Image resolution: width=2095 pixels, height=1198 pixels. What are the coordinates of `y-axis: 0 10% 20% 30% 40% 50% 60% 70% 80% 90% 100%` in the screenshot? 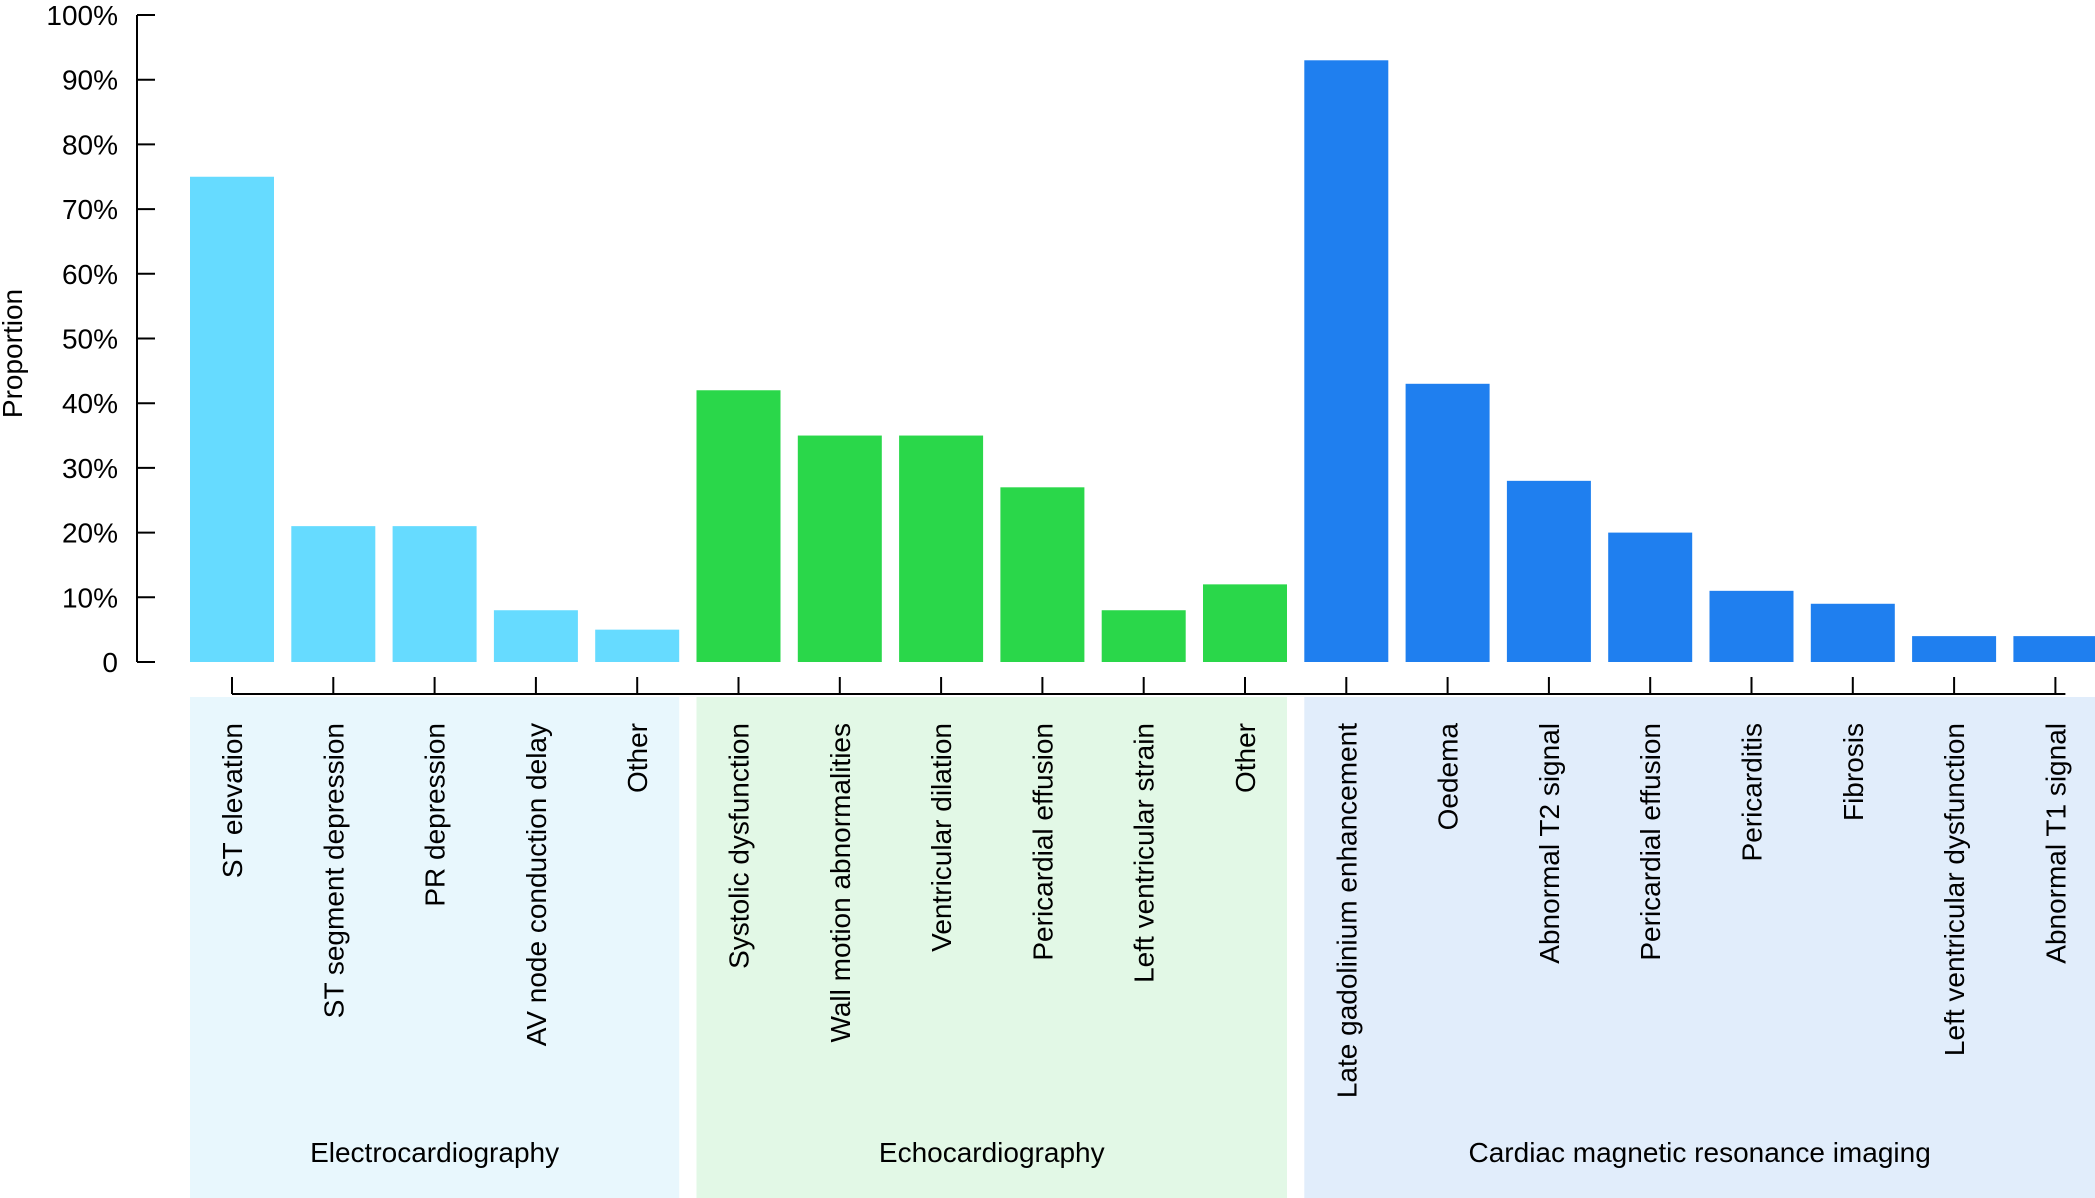 It's located at (100, 339).